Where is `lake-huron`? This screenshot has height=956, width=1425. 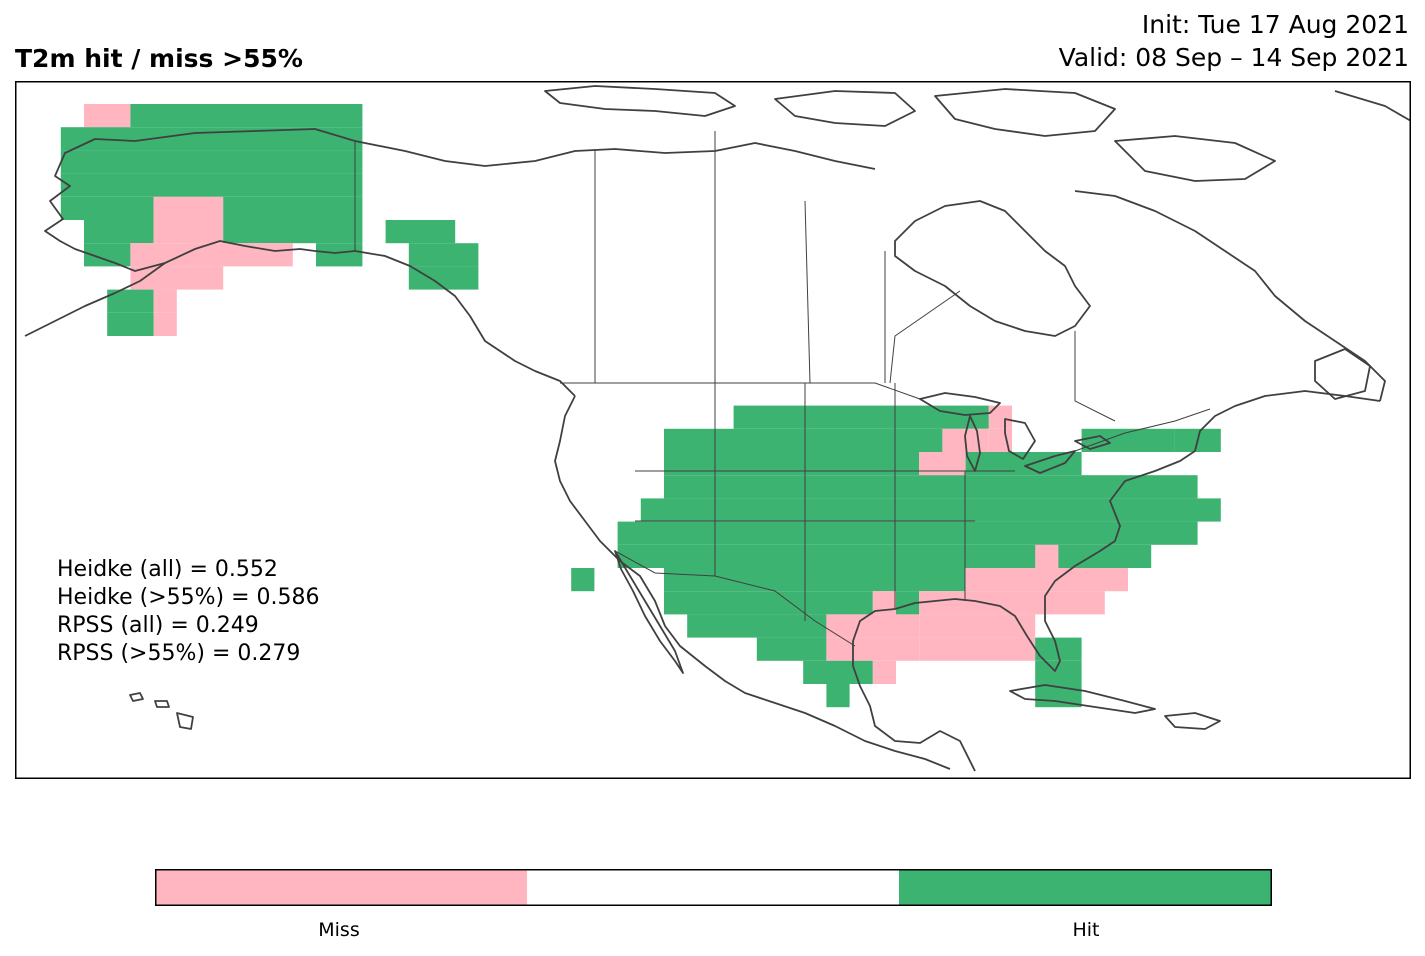
lake-huron is located at coordinates (1020, 439).